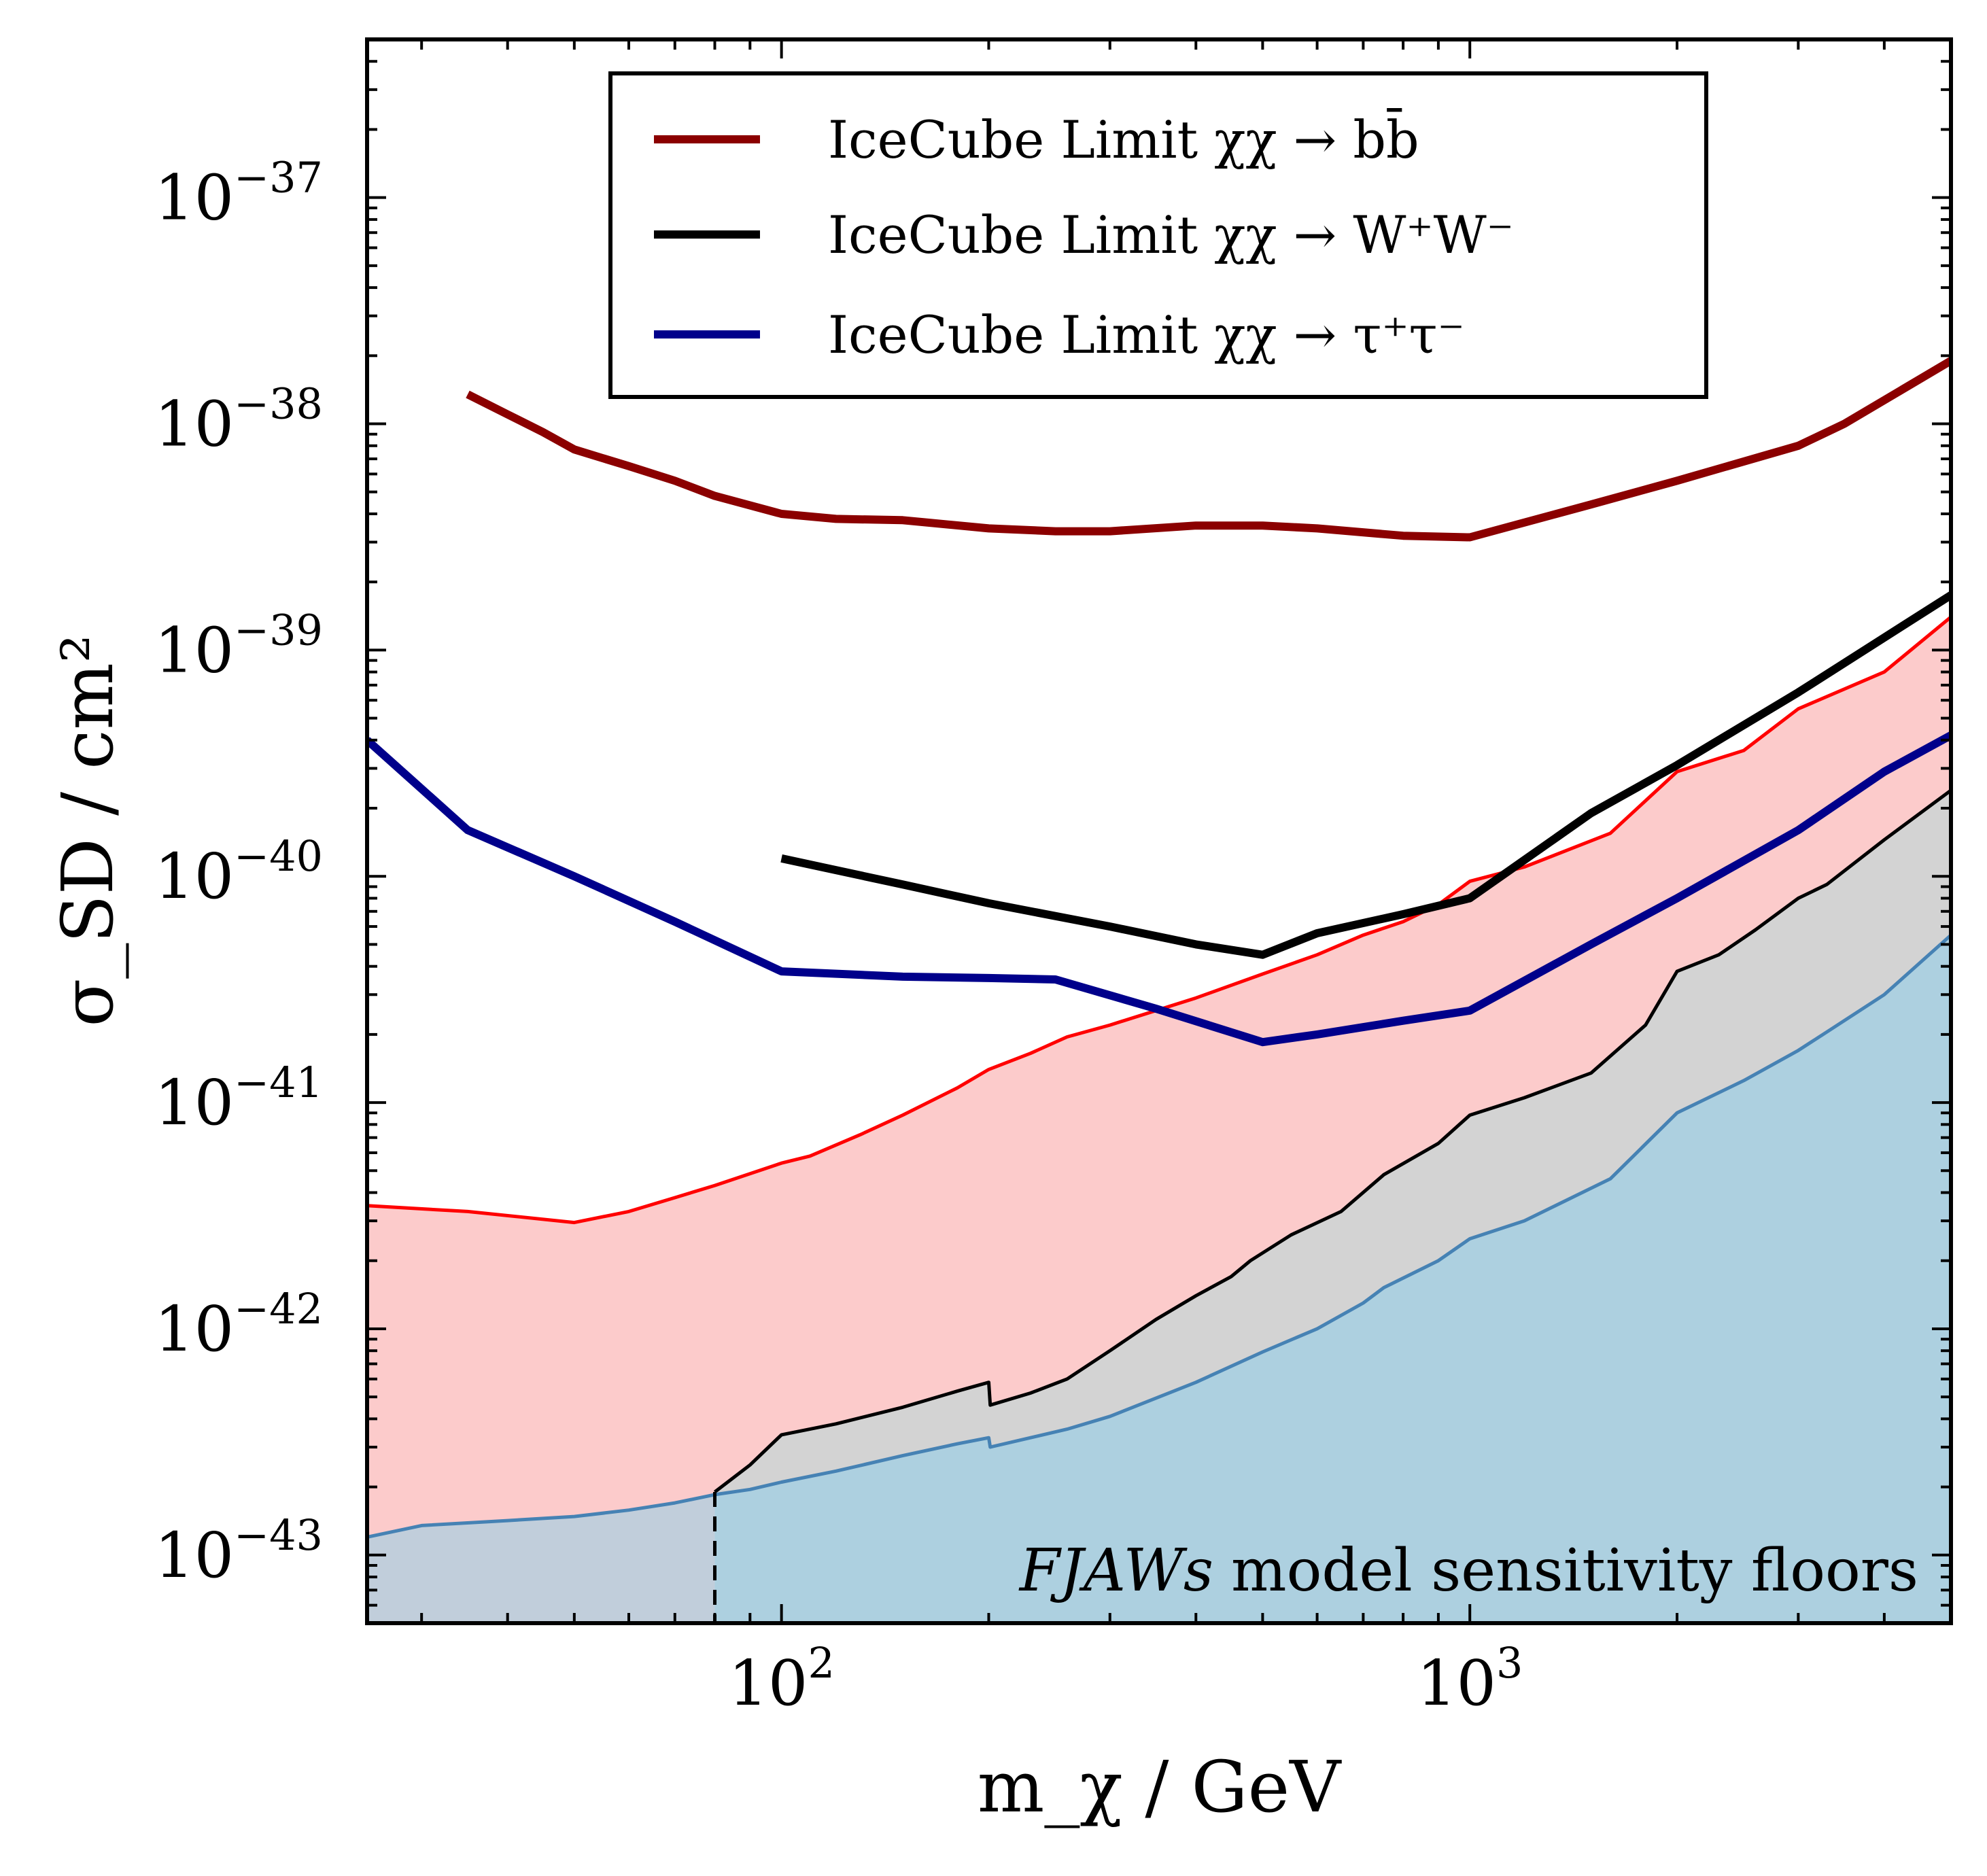  Describe the element at coordinates (1160, 1786) in the screenshot. I see `x-axis-title: m_χ / GeV` at that location.